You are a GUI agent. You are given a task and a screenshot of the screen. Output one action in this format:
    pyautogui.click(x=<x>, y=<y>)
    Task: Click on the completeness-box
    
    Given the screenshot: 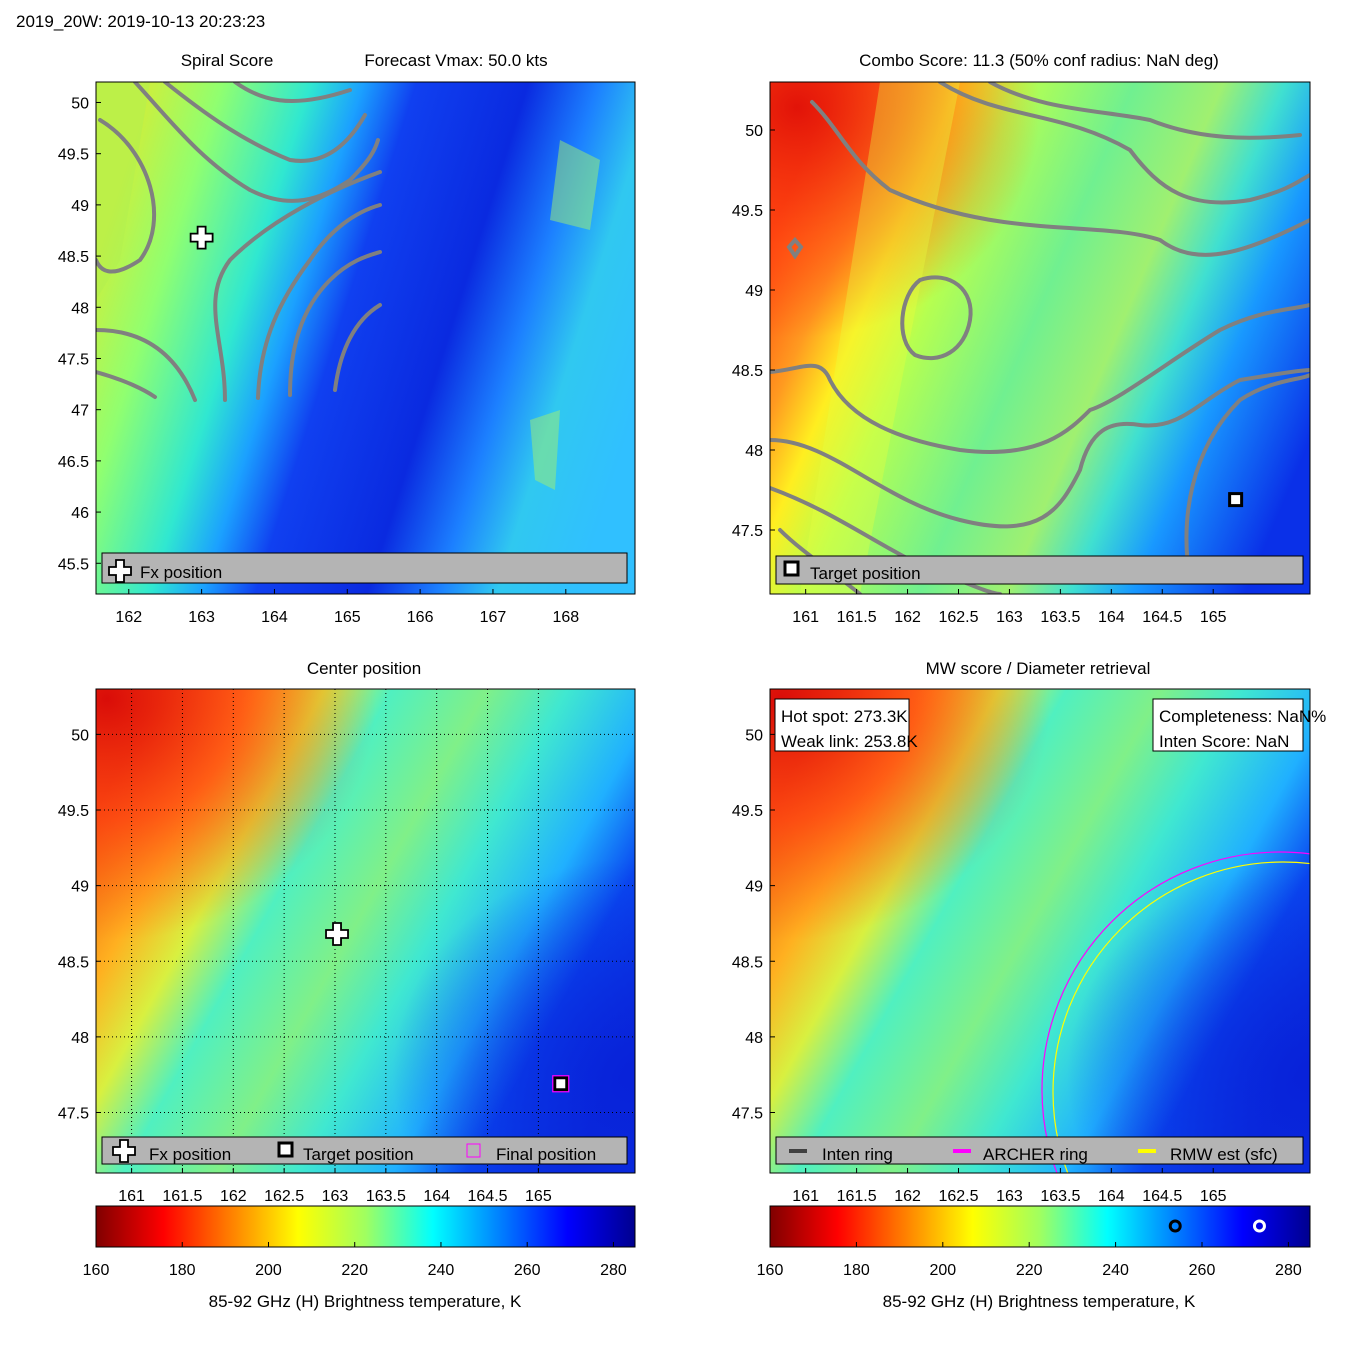 What is the action you would take?
    pyautogui.click(x=1228, y=725)
    